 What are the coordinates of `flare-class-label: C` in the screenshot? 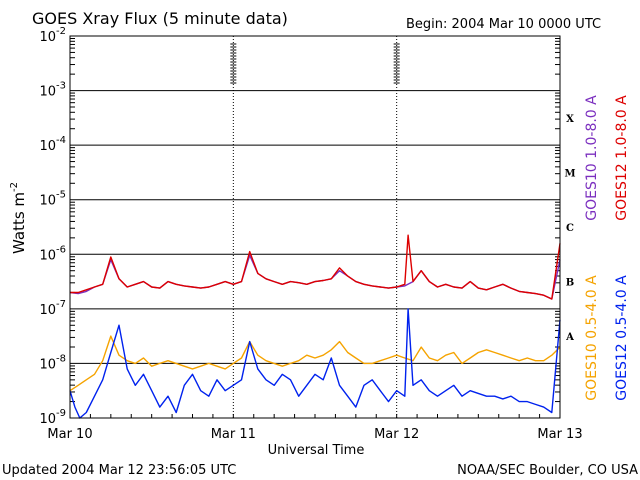 It's located at (570, 228).